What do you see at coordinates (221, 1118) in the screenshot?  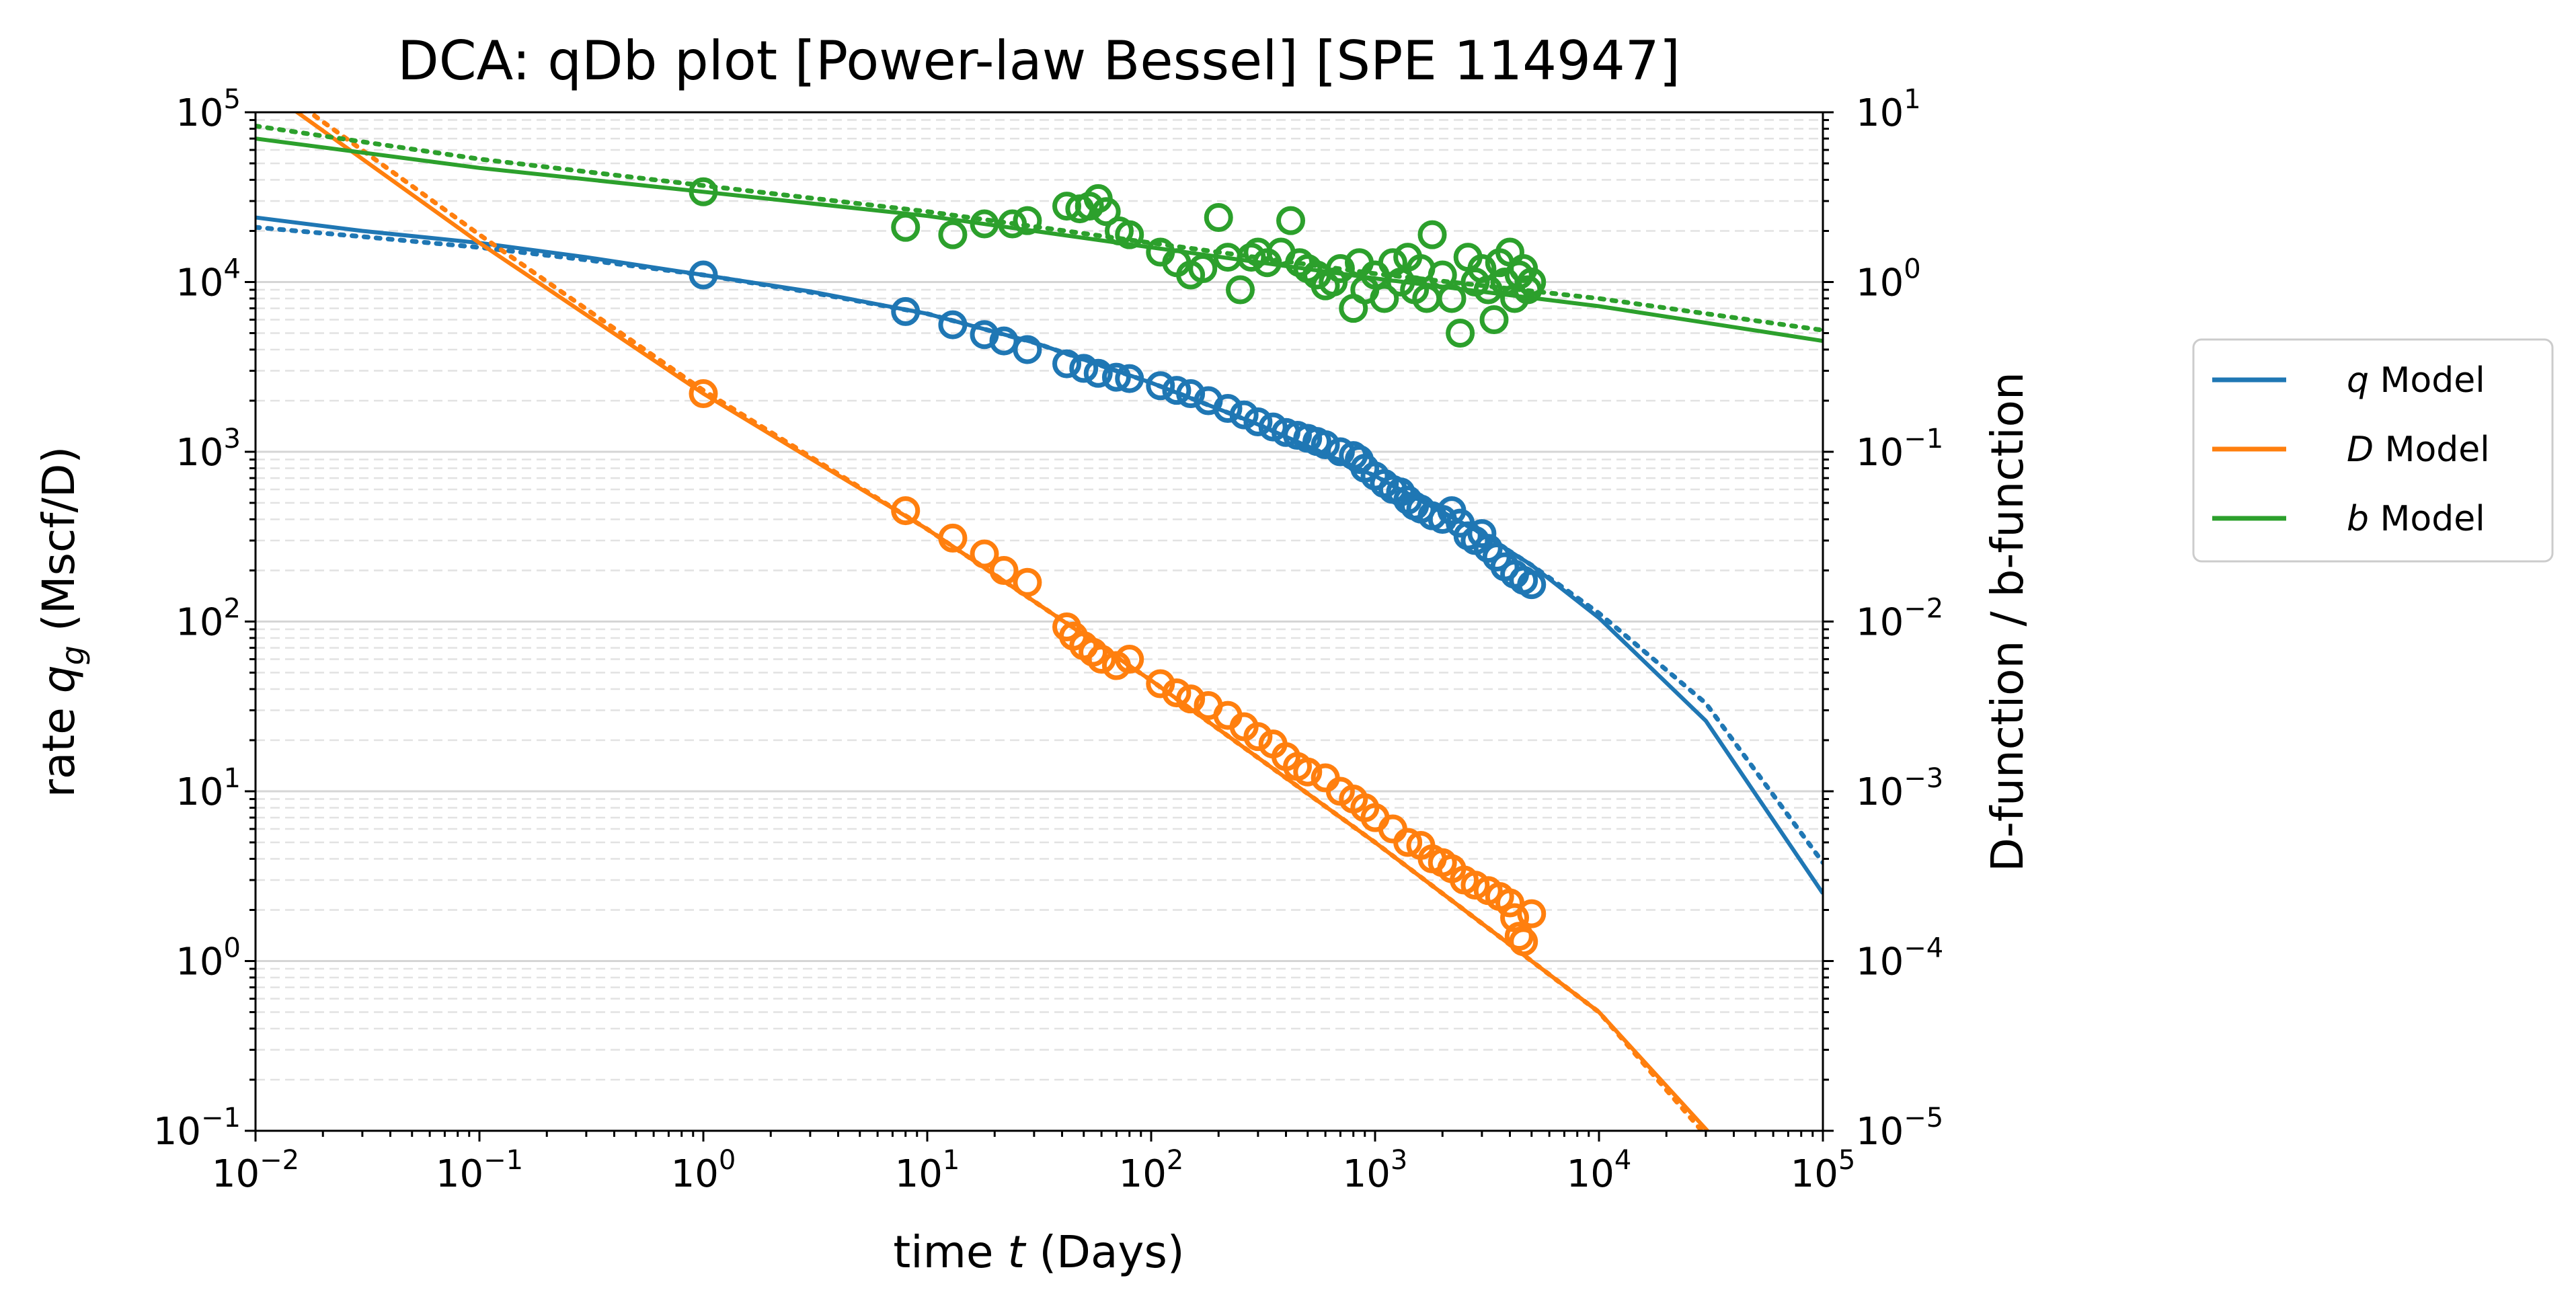 I see `y-tick-label-exponent: −1` at bounding box center [221, 1118].